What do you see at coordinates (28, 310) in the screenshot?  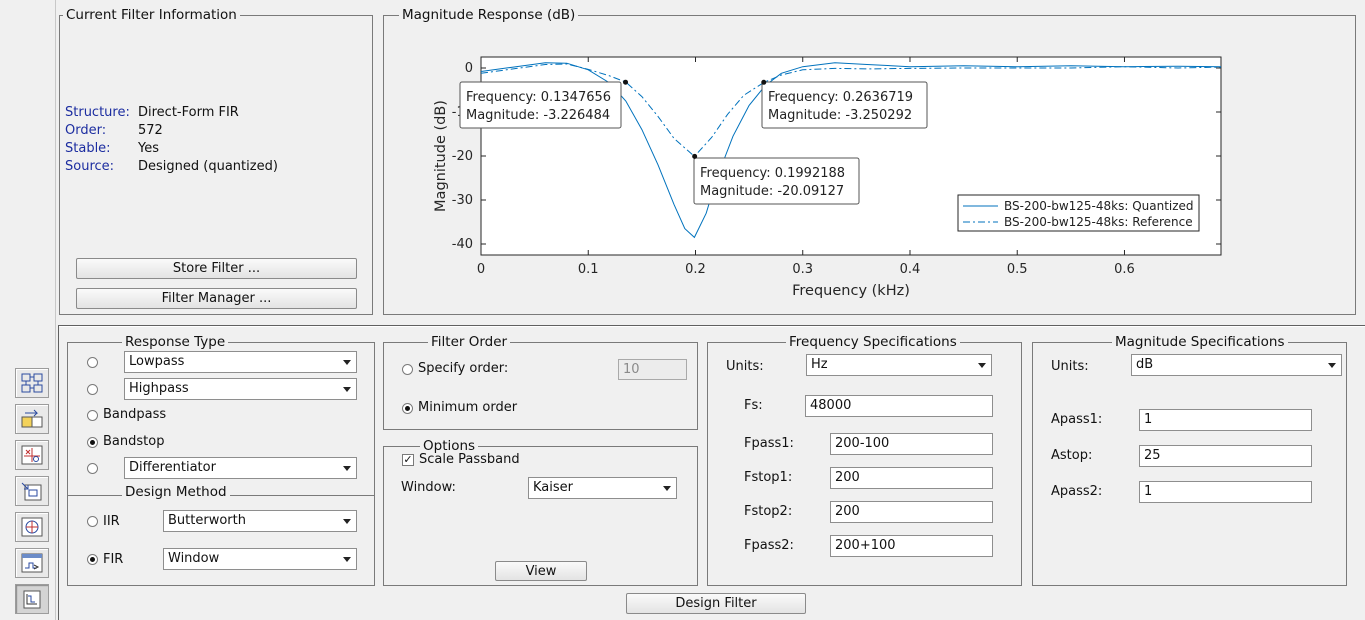 I see `left-toolbar` at bounding box center [28, 310].